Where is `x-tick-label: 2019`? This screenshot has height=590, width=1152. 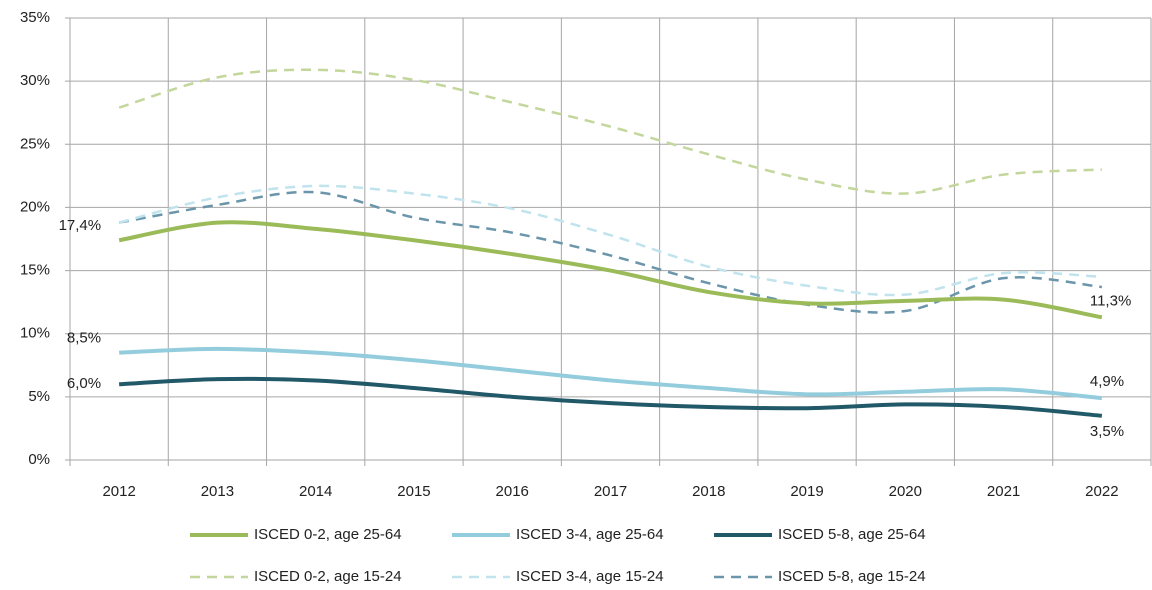
x-tick-label: 2019 is located at coordinates (806, 491).